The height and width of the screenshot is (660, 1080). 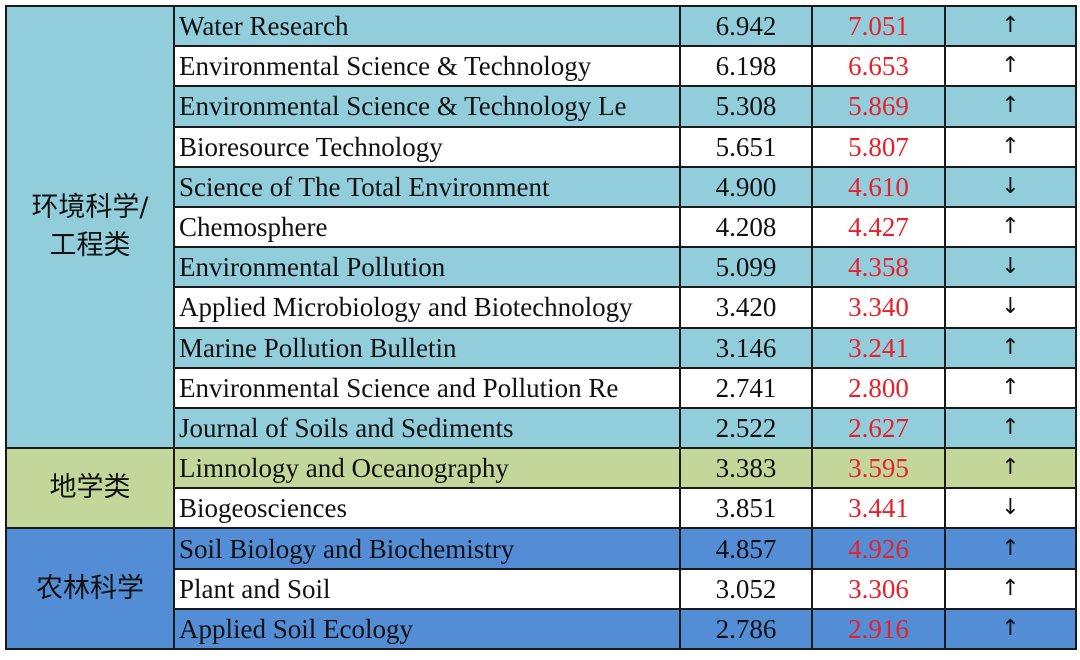 What do you see at coordinates (746, 629) in the screenshot?
I see `old-impact-factor-cell: 2.786` at bounding box center [746, 629].